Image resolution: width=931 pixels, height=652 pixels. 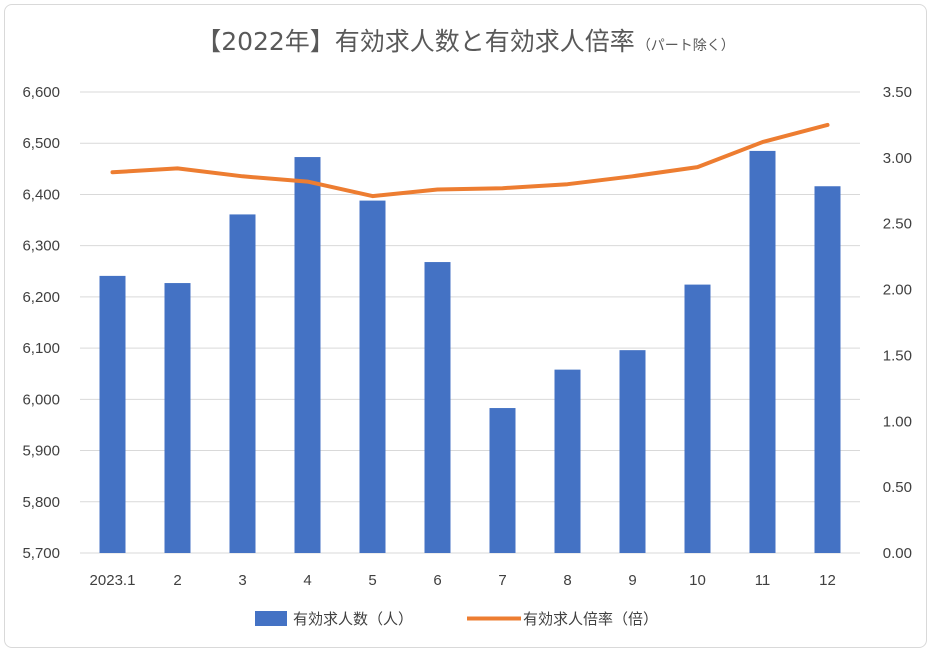 What do you see at coordinates (41, 143) in the screenshot?
I see `left-tick-label: 6,500` at bounding box center [41, 143].